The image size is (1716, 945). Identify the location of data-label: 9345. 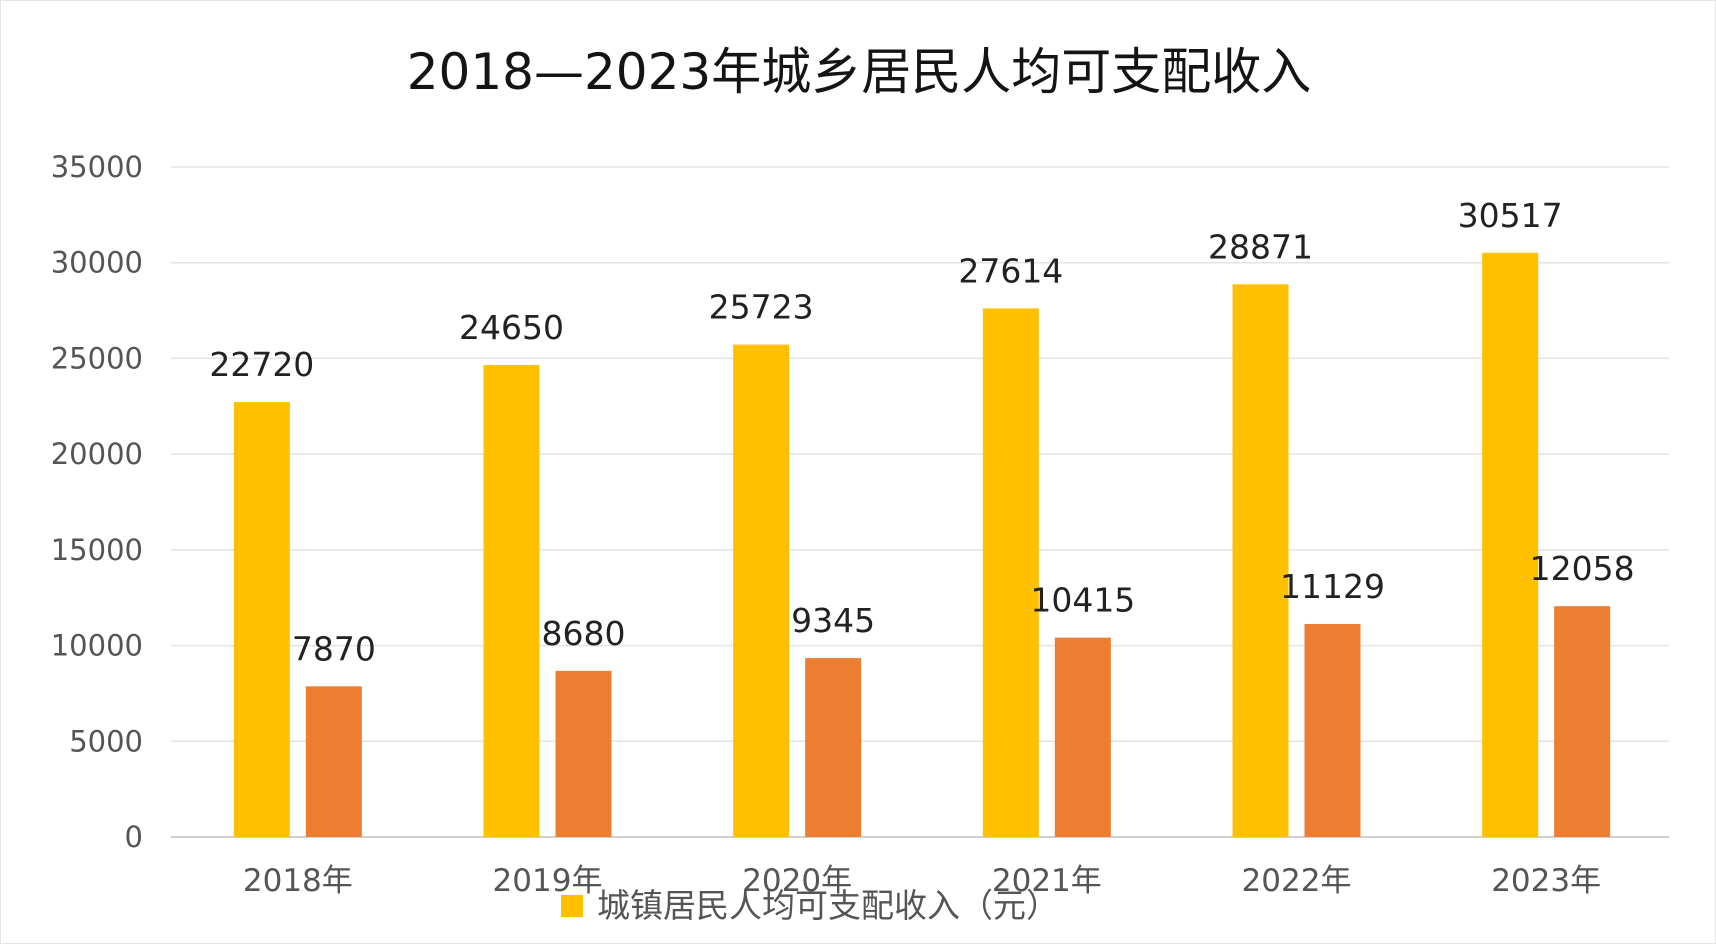
(833, 620).